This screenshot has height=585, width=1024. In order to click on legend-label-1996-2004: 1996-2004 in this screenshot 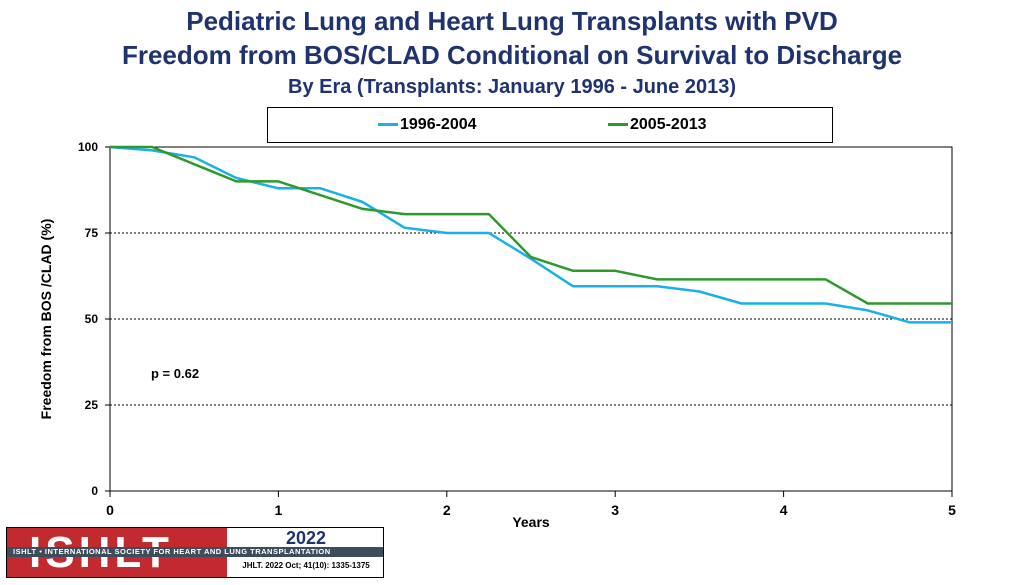, I will do `click(438, 124)`.